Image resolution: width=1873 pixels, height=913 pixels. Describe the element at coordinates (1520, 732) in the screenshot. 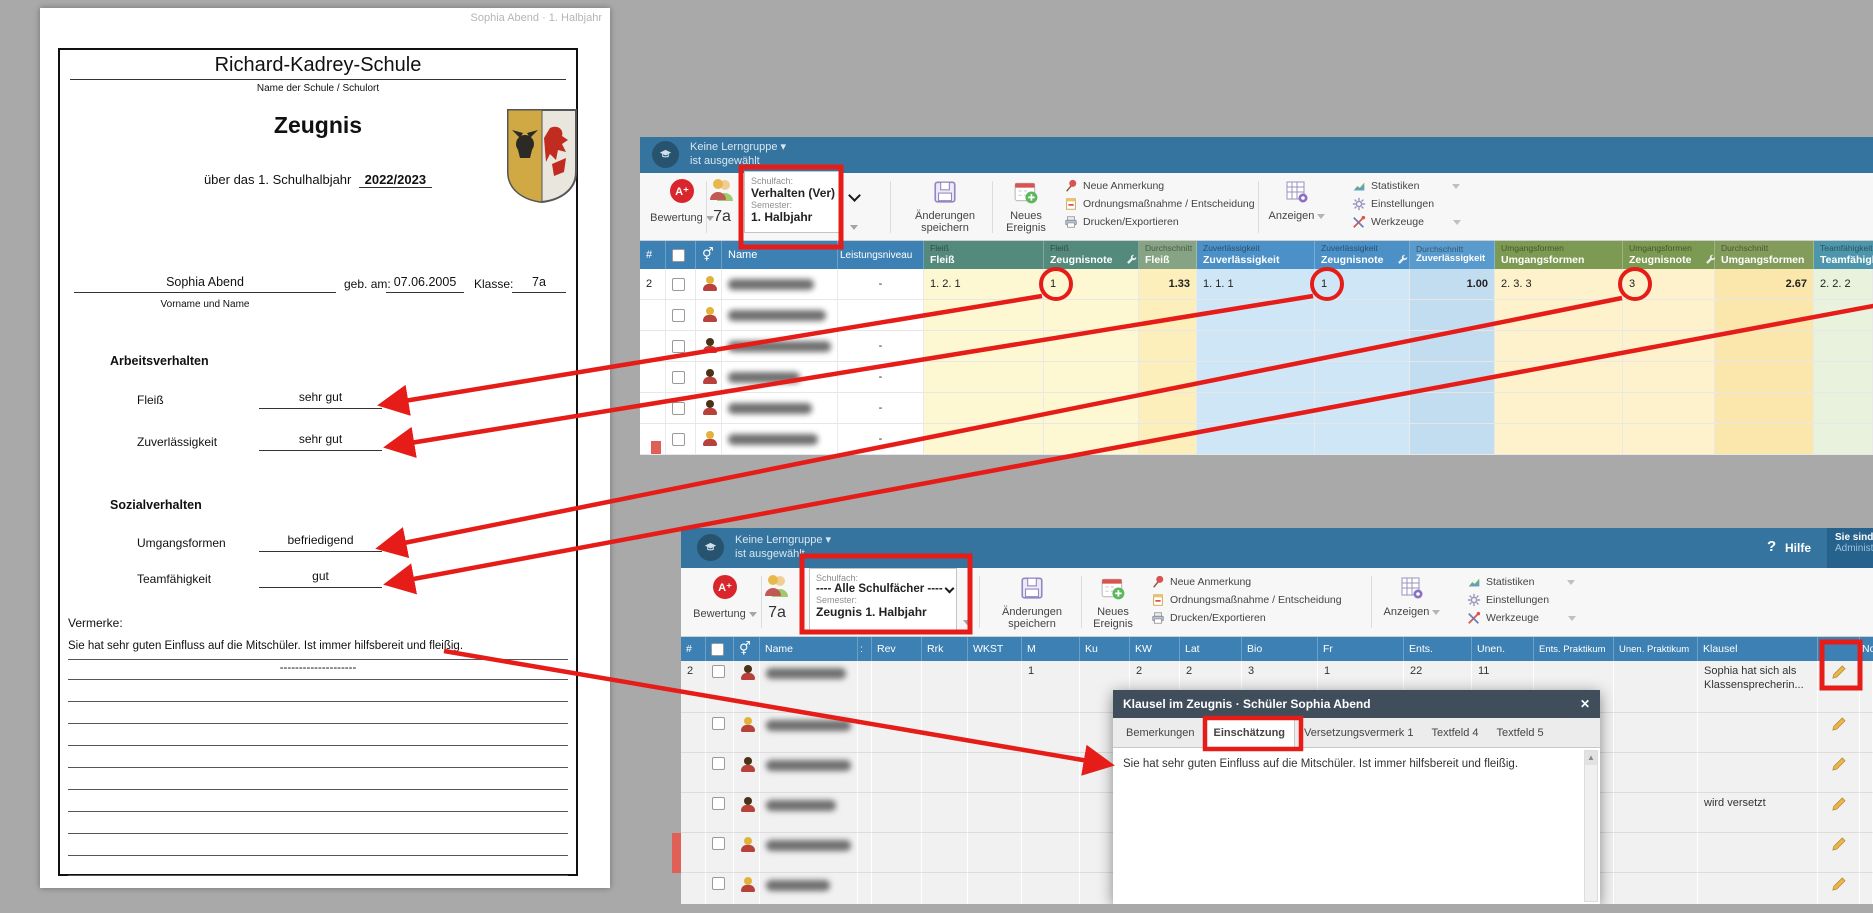

I see `tab-textfeld5: Textfeld 5` at that location.